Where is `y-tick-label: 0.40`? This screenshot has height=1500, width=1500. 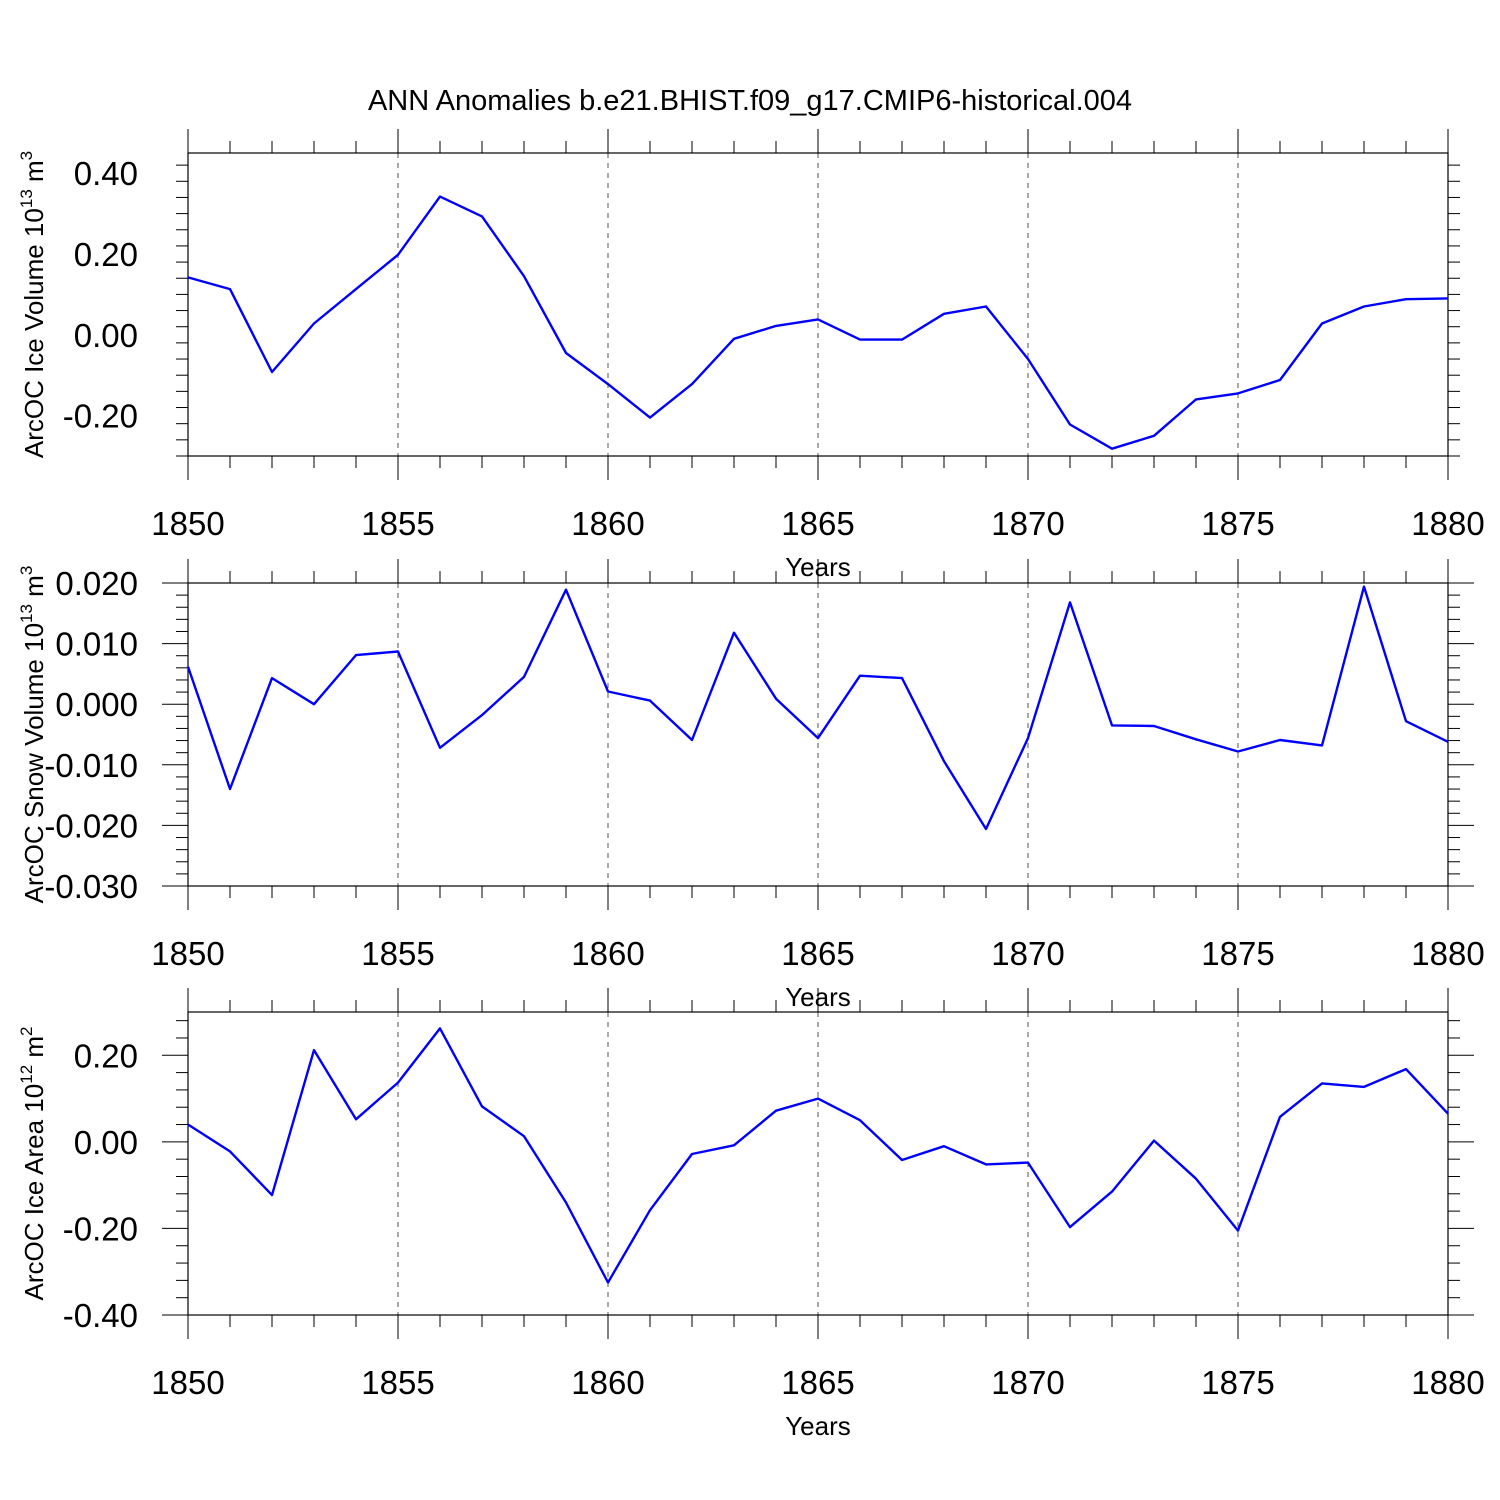
y-tick-label: 0.40 is located at coordinates (106, 173).